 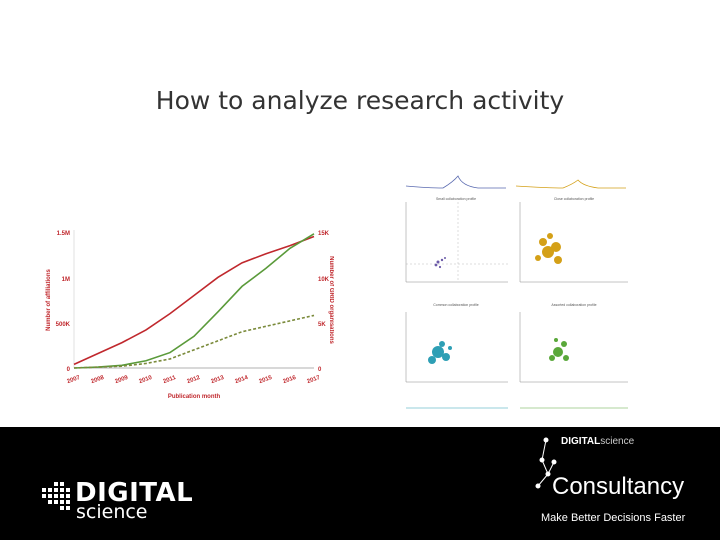 What do you see at coordinates (324, 234) in the screenshot?
I see `right-tick-1: 15K` at bounding box center [324, 234].